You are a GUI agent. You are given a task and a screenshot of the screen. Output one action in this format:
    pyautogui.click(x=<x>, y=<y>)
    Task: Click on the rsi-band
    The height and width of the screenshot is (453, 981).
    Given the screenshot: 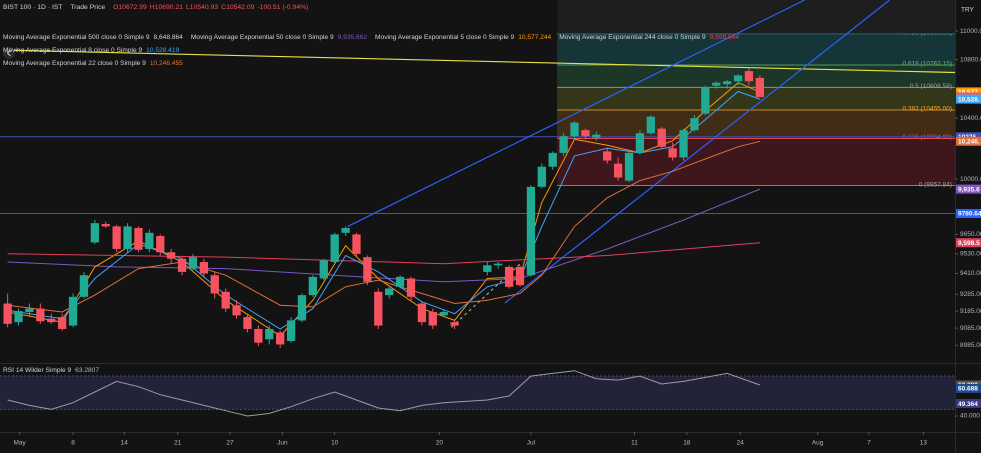 What is the action you would take?
    pyautogui.click(x=477, y=393)
    